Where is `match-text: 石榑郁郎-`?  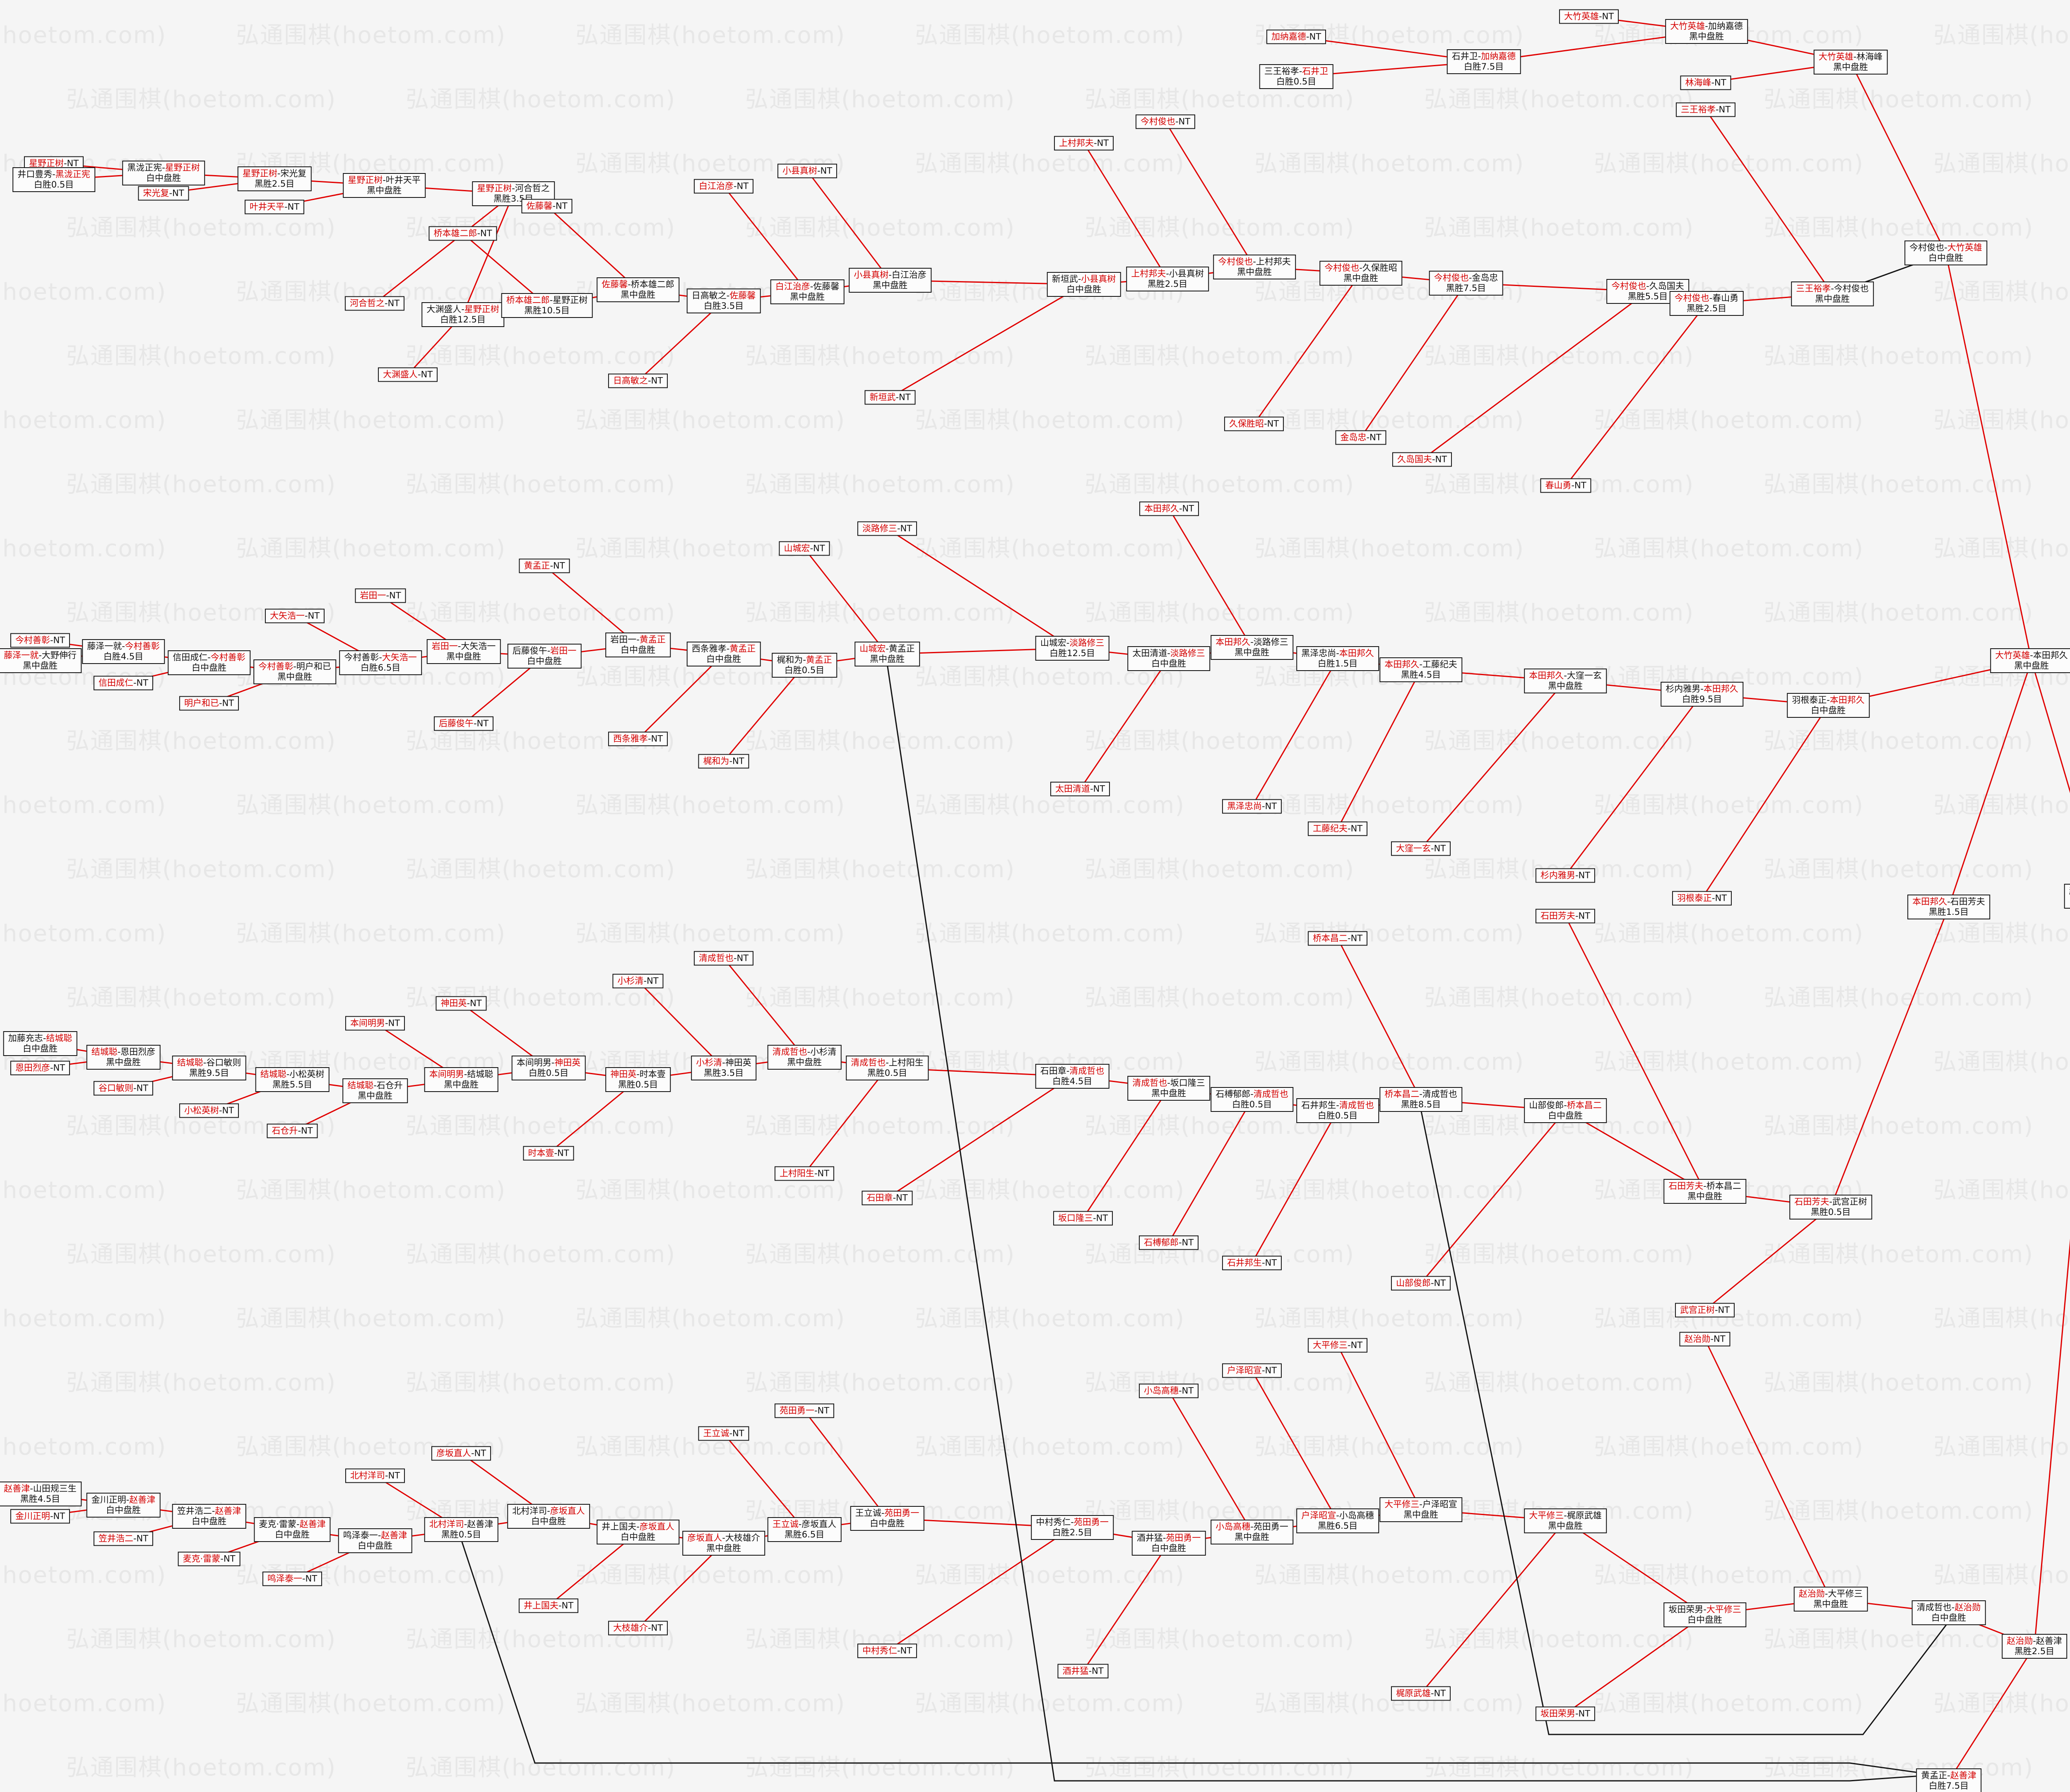
match-text: 石榑郁郎- is located at coordinates (1235, 1094).